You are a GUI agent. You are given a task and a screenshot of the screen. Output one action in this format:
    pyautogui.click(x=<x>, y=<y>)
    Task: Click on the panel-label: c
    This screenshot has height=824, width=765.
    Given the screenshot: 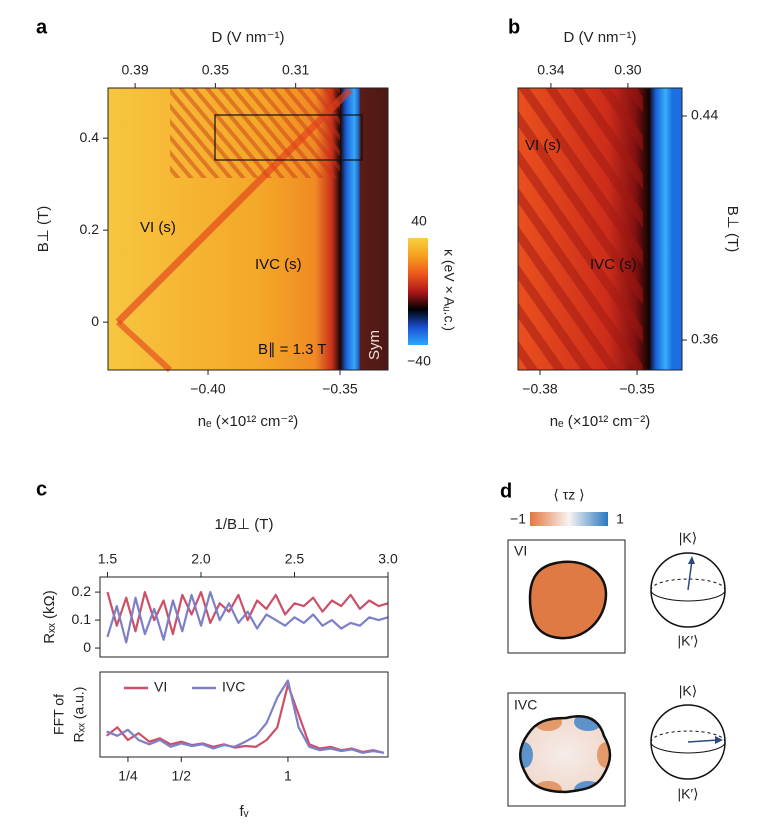 What is the action you would take?
    pyautogui.click(x=41, y=489)
    